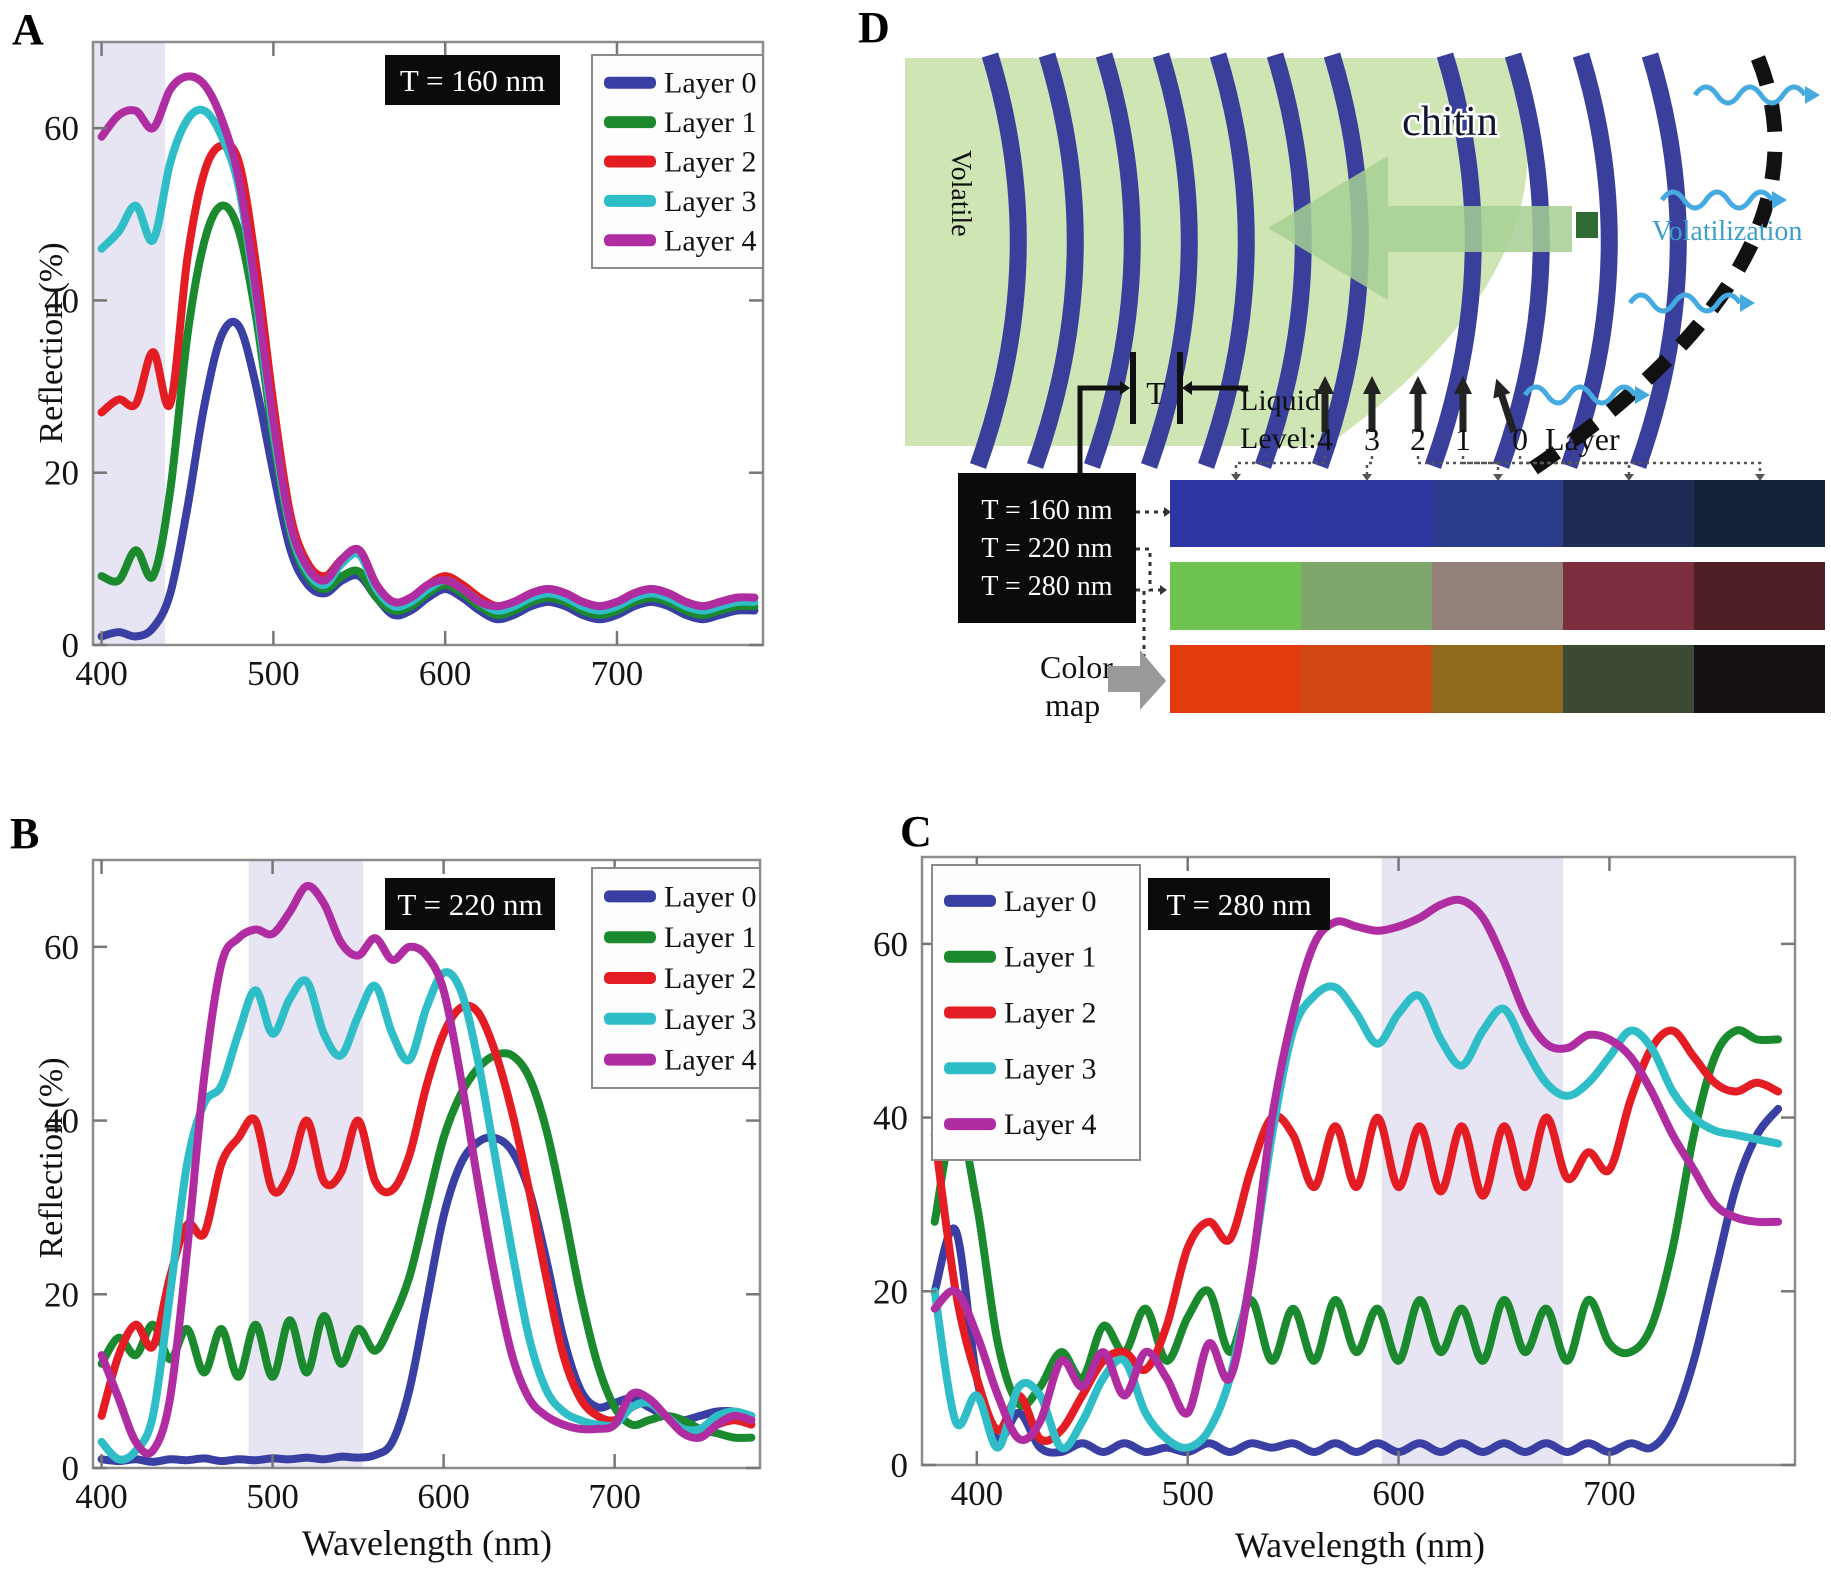 The image size is (1831, 1570). Describe the element at coordinates (1640, 465) in the screenshot. I see `connector-level0` at that location.